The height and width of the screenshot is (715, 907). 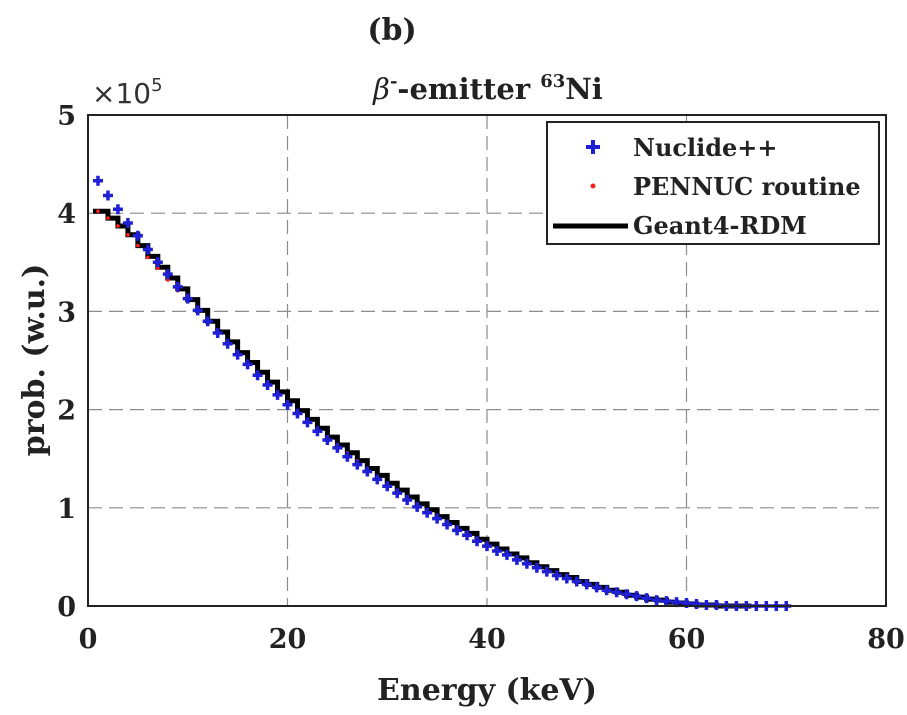 I want to click on legend-label-geant4: Geant4-RDM, so click(x=720, y=225).